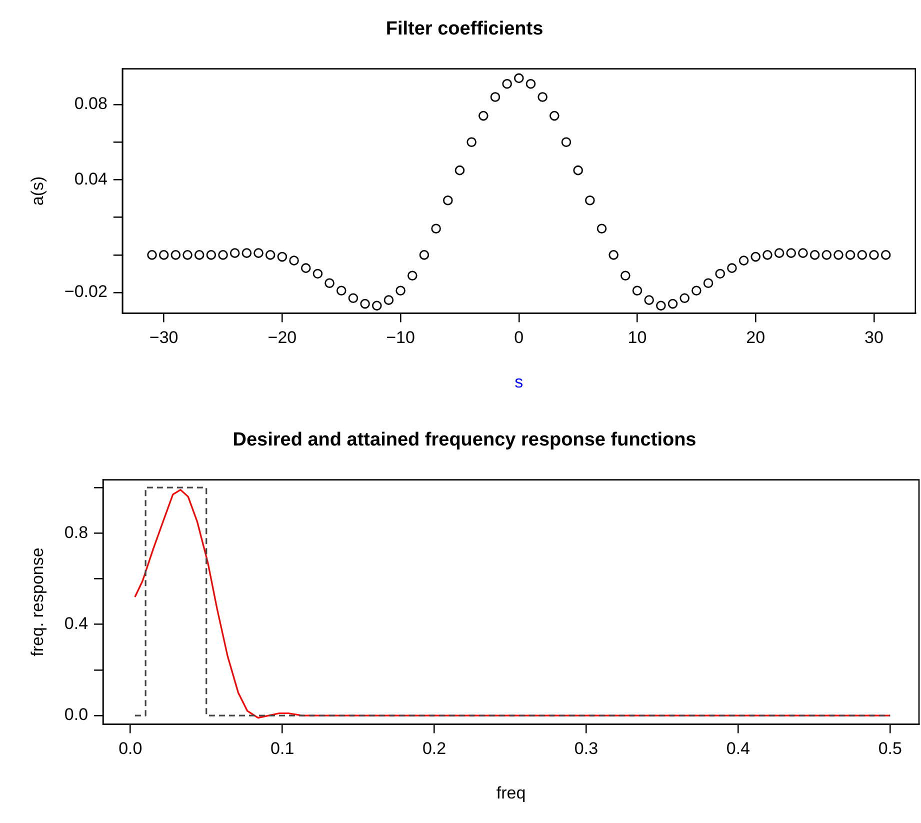 This screenshot has height=823, width=921. Describe the element at coordinates (519, 338) in the screenshot. I see `x-tick-label: 0` at that location.